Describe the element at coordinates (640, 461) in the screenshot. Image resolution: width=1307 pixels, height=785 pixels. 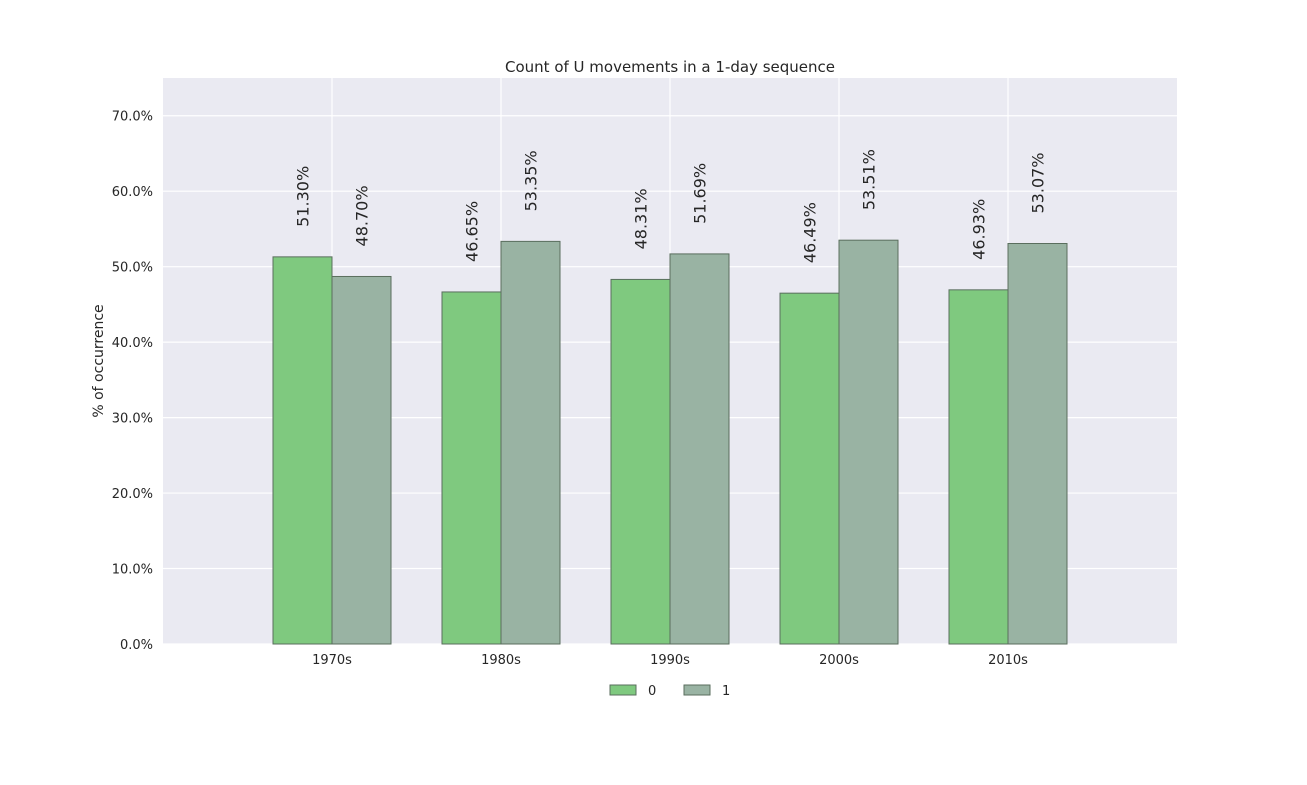
I see `bar-0-1990s` at that location.